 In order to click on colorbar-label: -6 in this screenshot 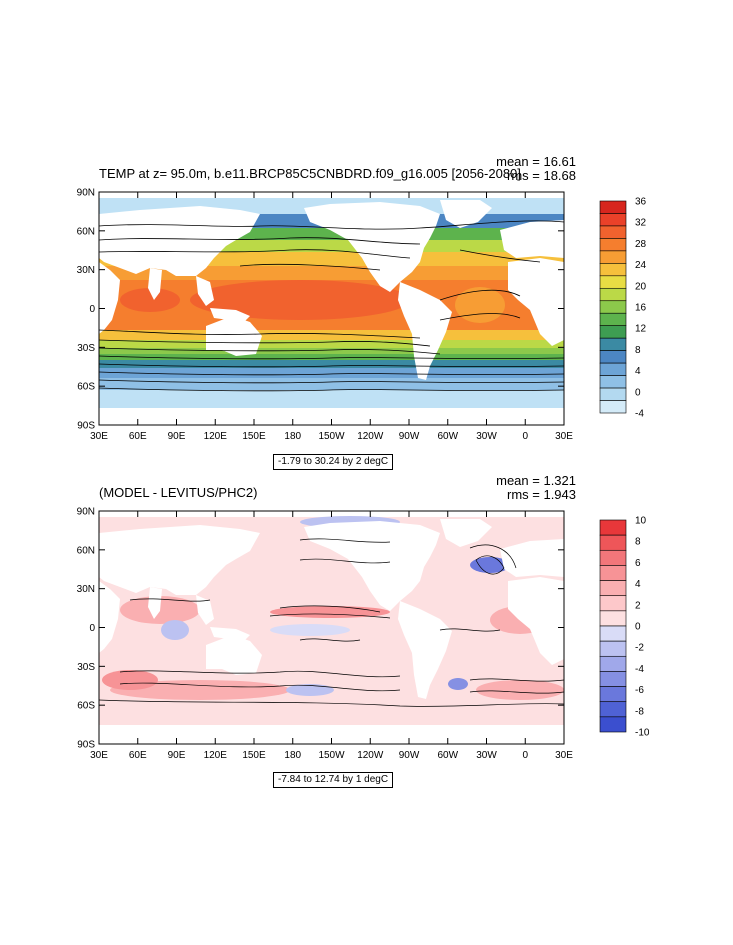, I will do `click(639, 690)`.